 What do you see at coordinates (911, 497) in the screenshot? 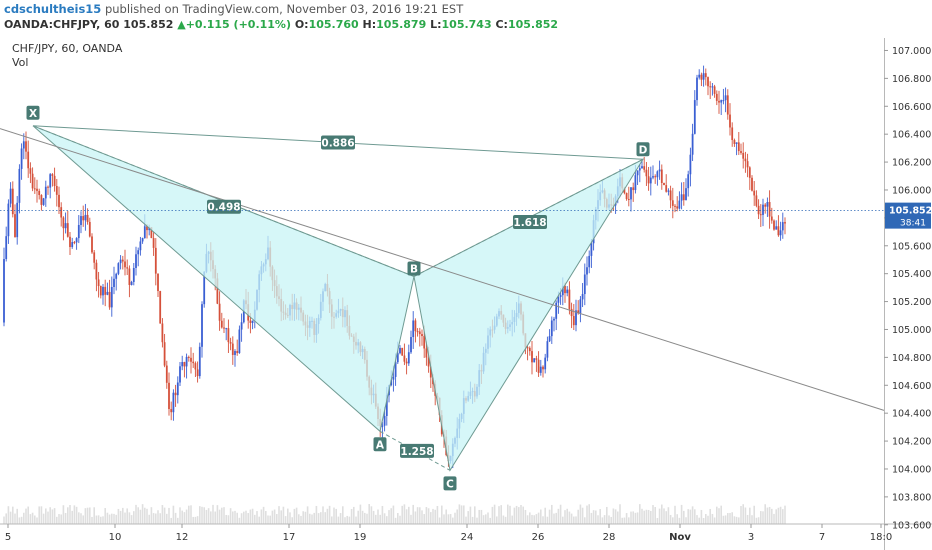
I see `y-tick-label: 103.800` at bounding box center [911, 497].